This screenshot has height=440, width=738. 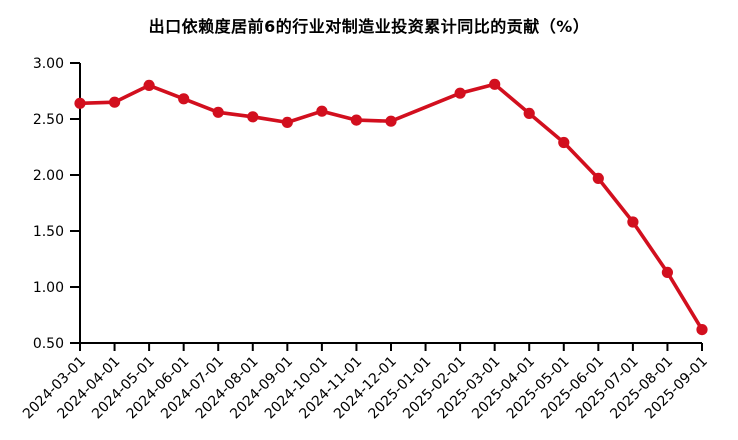 I want to click on chart-title: 出口依赖度居前6的行业对制造业投资累计同比的贡献（%）, so click(x=369, y=26).